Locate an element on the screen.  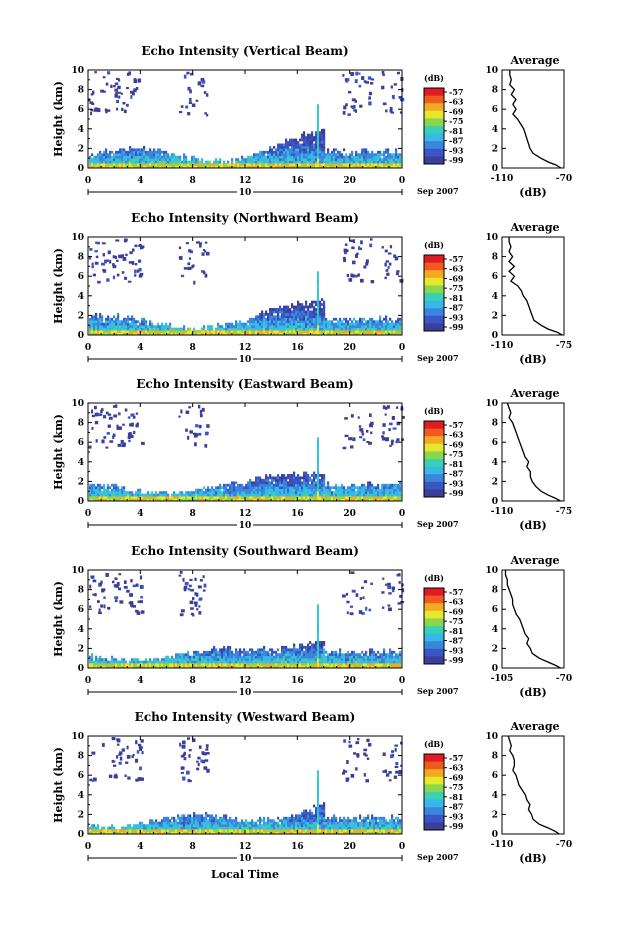
colorbar-frame is located at coordinates (434, 293).